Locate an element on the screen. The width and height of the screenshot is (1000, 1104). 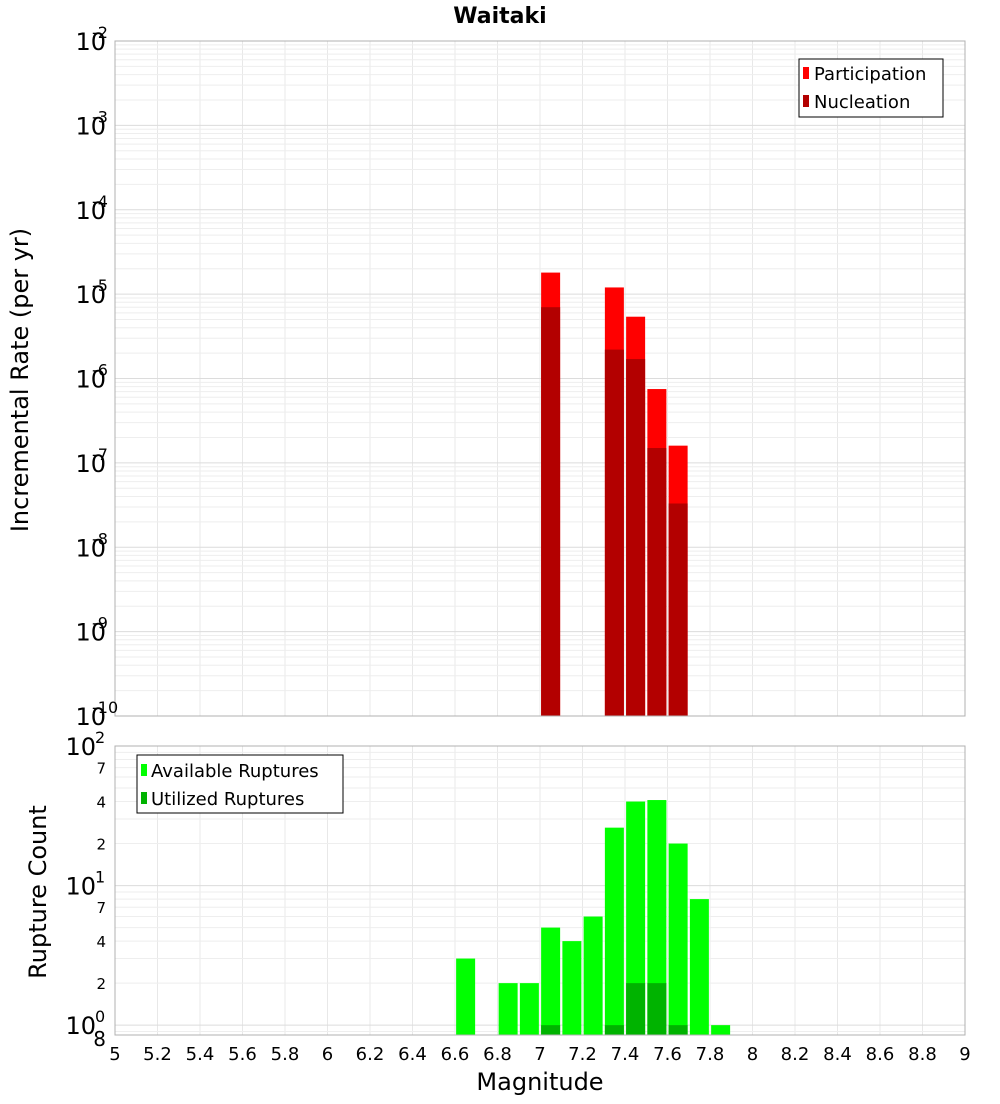
x-tick-label: 7.2 is located at coordinates (582, 1054).